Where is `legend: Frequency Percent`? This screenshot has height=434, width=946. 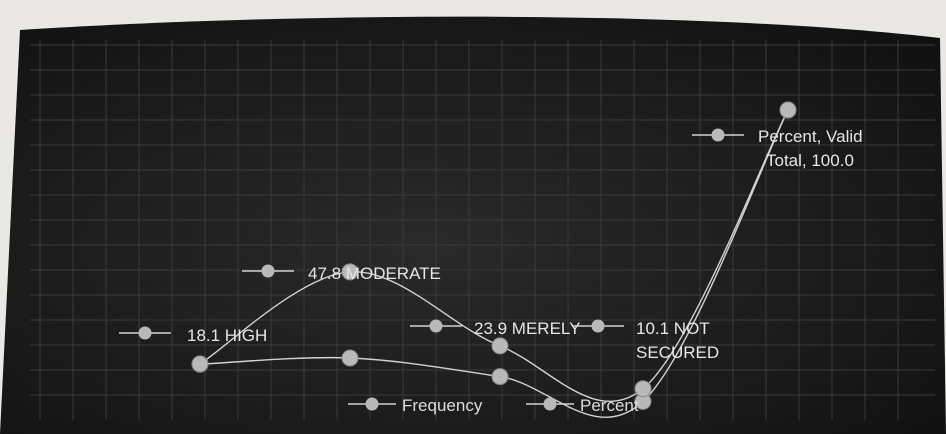
legend: Frequency Percent is located at coordinates (493, 405).